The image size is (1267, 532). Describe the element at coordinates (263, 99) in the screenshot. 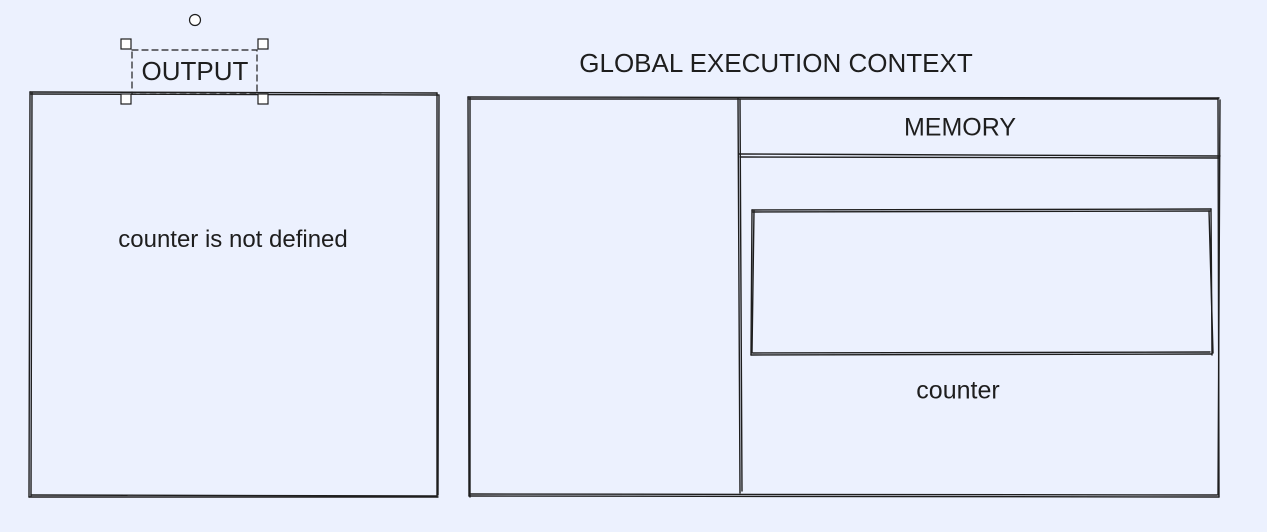

I see `resize-handle-bottom-right-icon` at that location.